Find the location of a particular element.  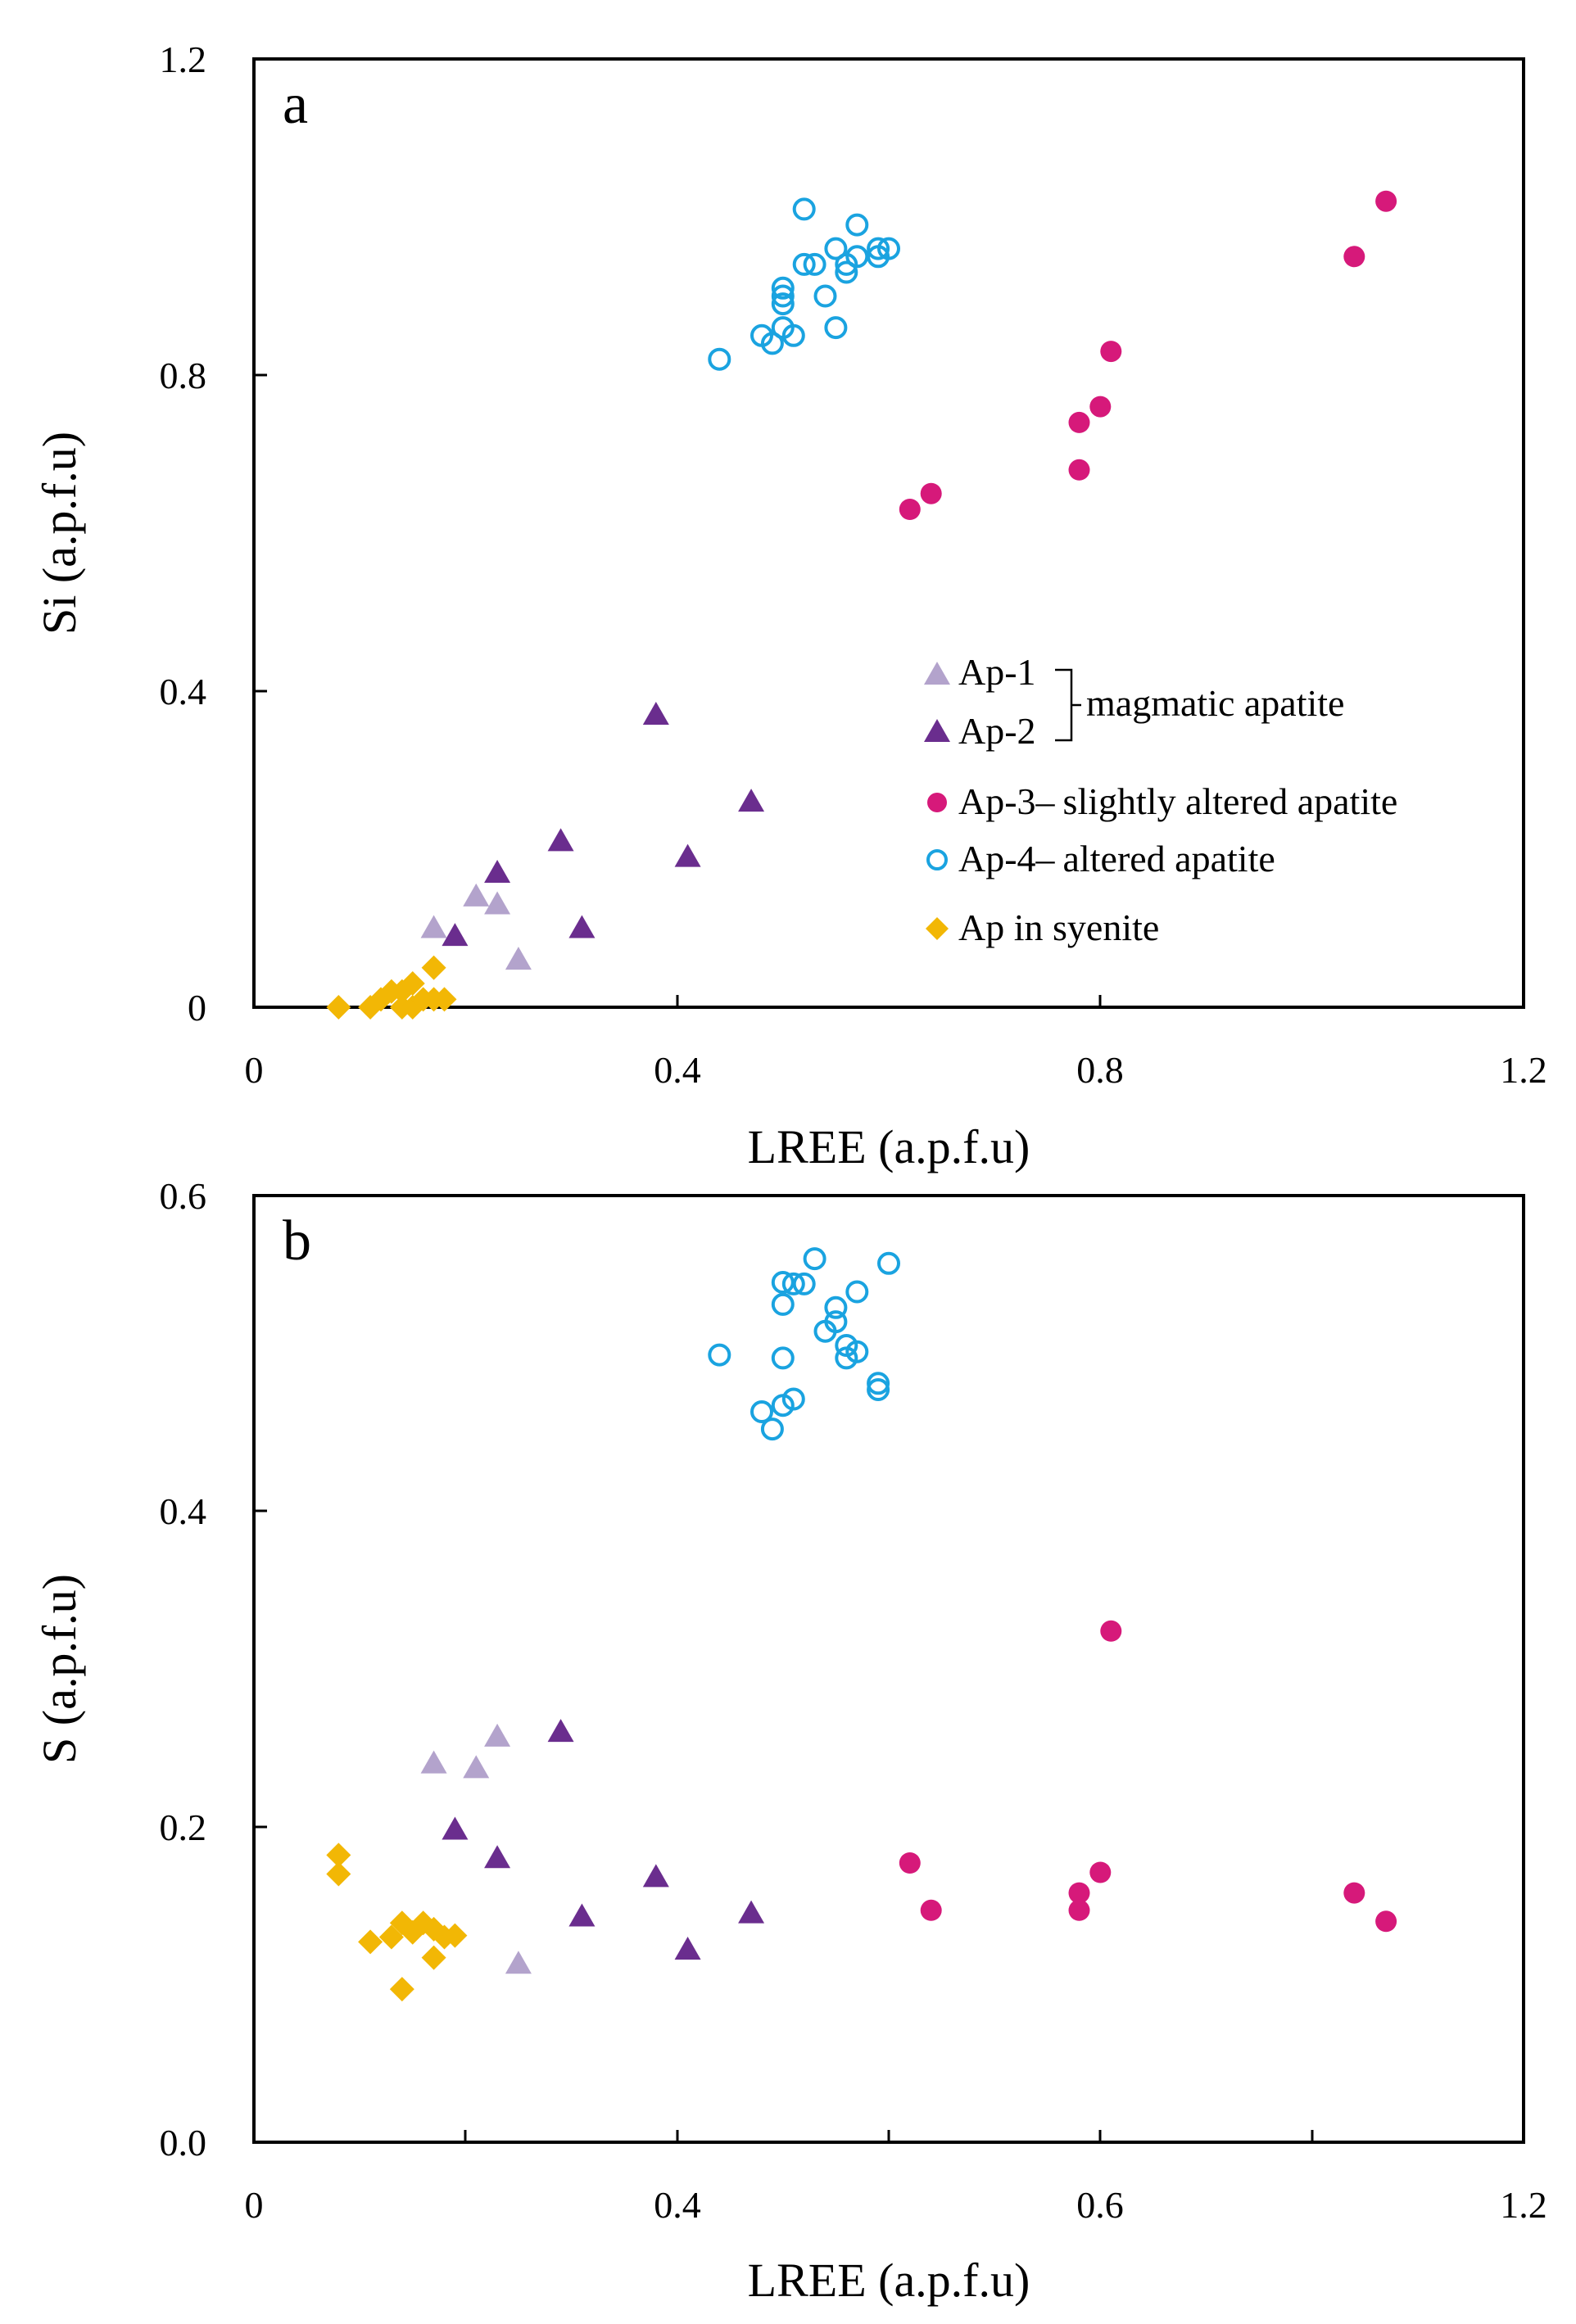

legend-label-ap-1: Ap-1 is located at coordinates (997, 672).